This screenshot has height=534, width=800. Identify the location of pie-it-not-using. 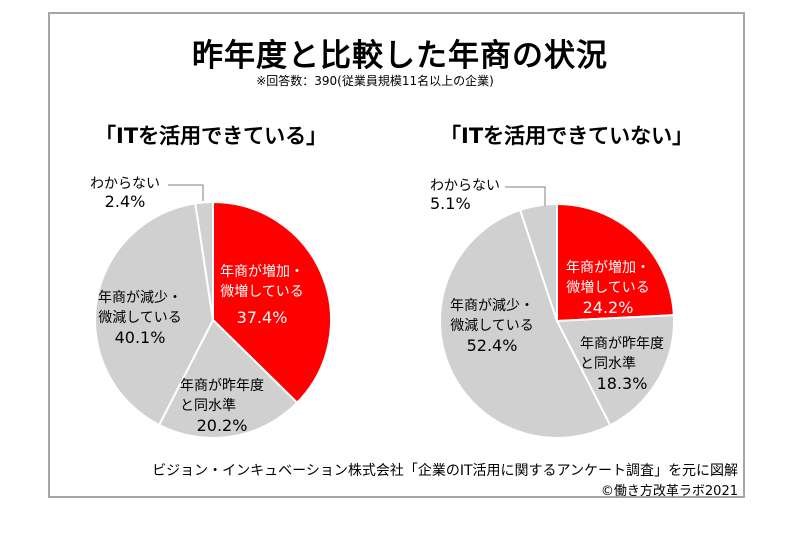
(557, 320).